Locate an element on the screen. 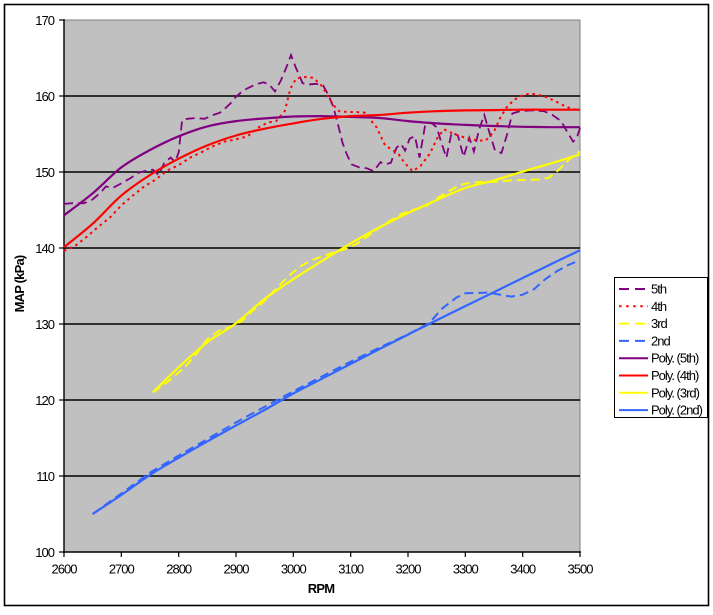  svg-text: 100 is located at coordinates (44, 552).